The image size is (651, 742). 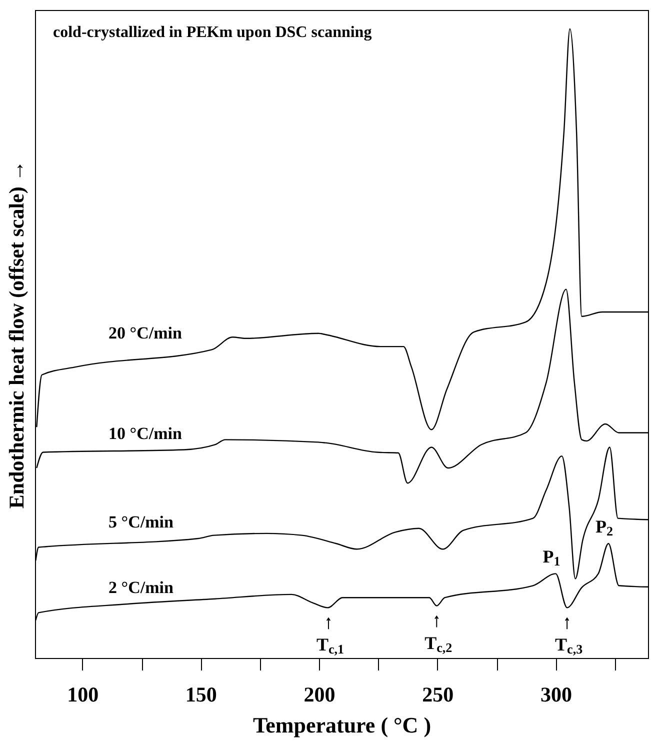 I want to click on x-tick-label: 250, so click(x=438, y=694).